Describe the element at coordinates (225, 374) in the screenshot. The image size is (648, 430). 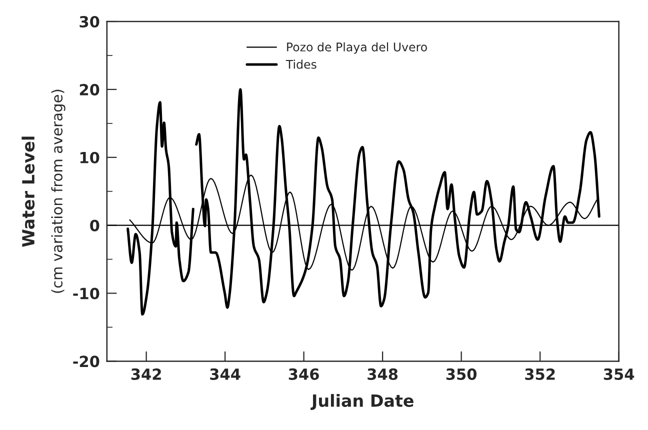
I see `x-tick-label: 344` at that location.